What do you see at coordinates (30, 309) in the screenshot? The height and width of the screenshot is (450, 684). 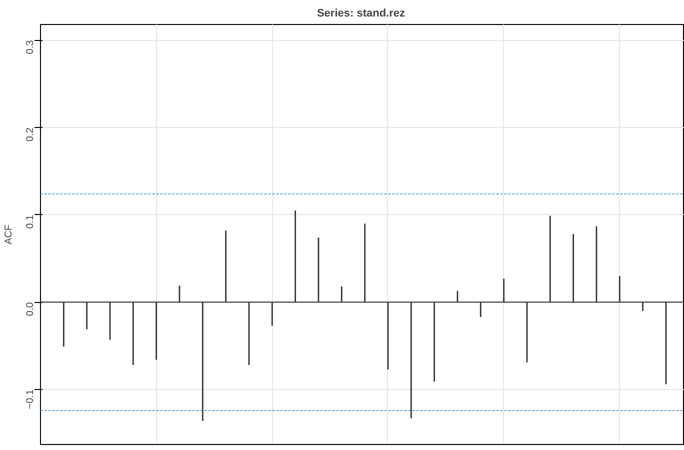 I see `y-tick-label: 0.0` at bounding box center [30, 309].